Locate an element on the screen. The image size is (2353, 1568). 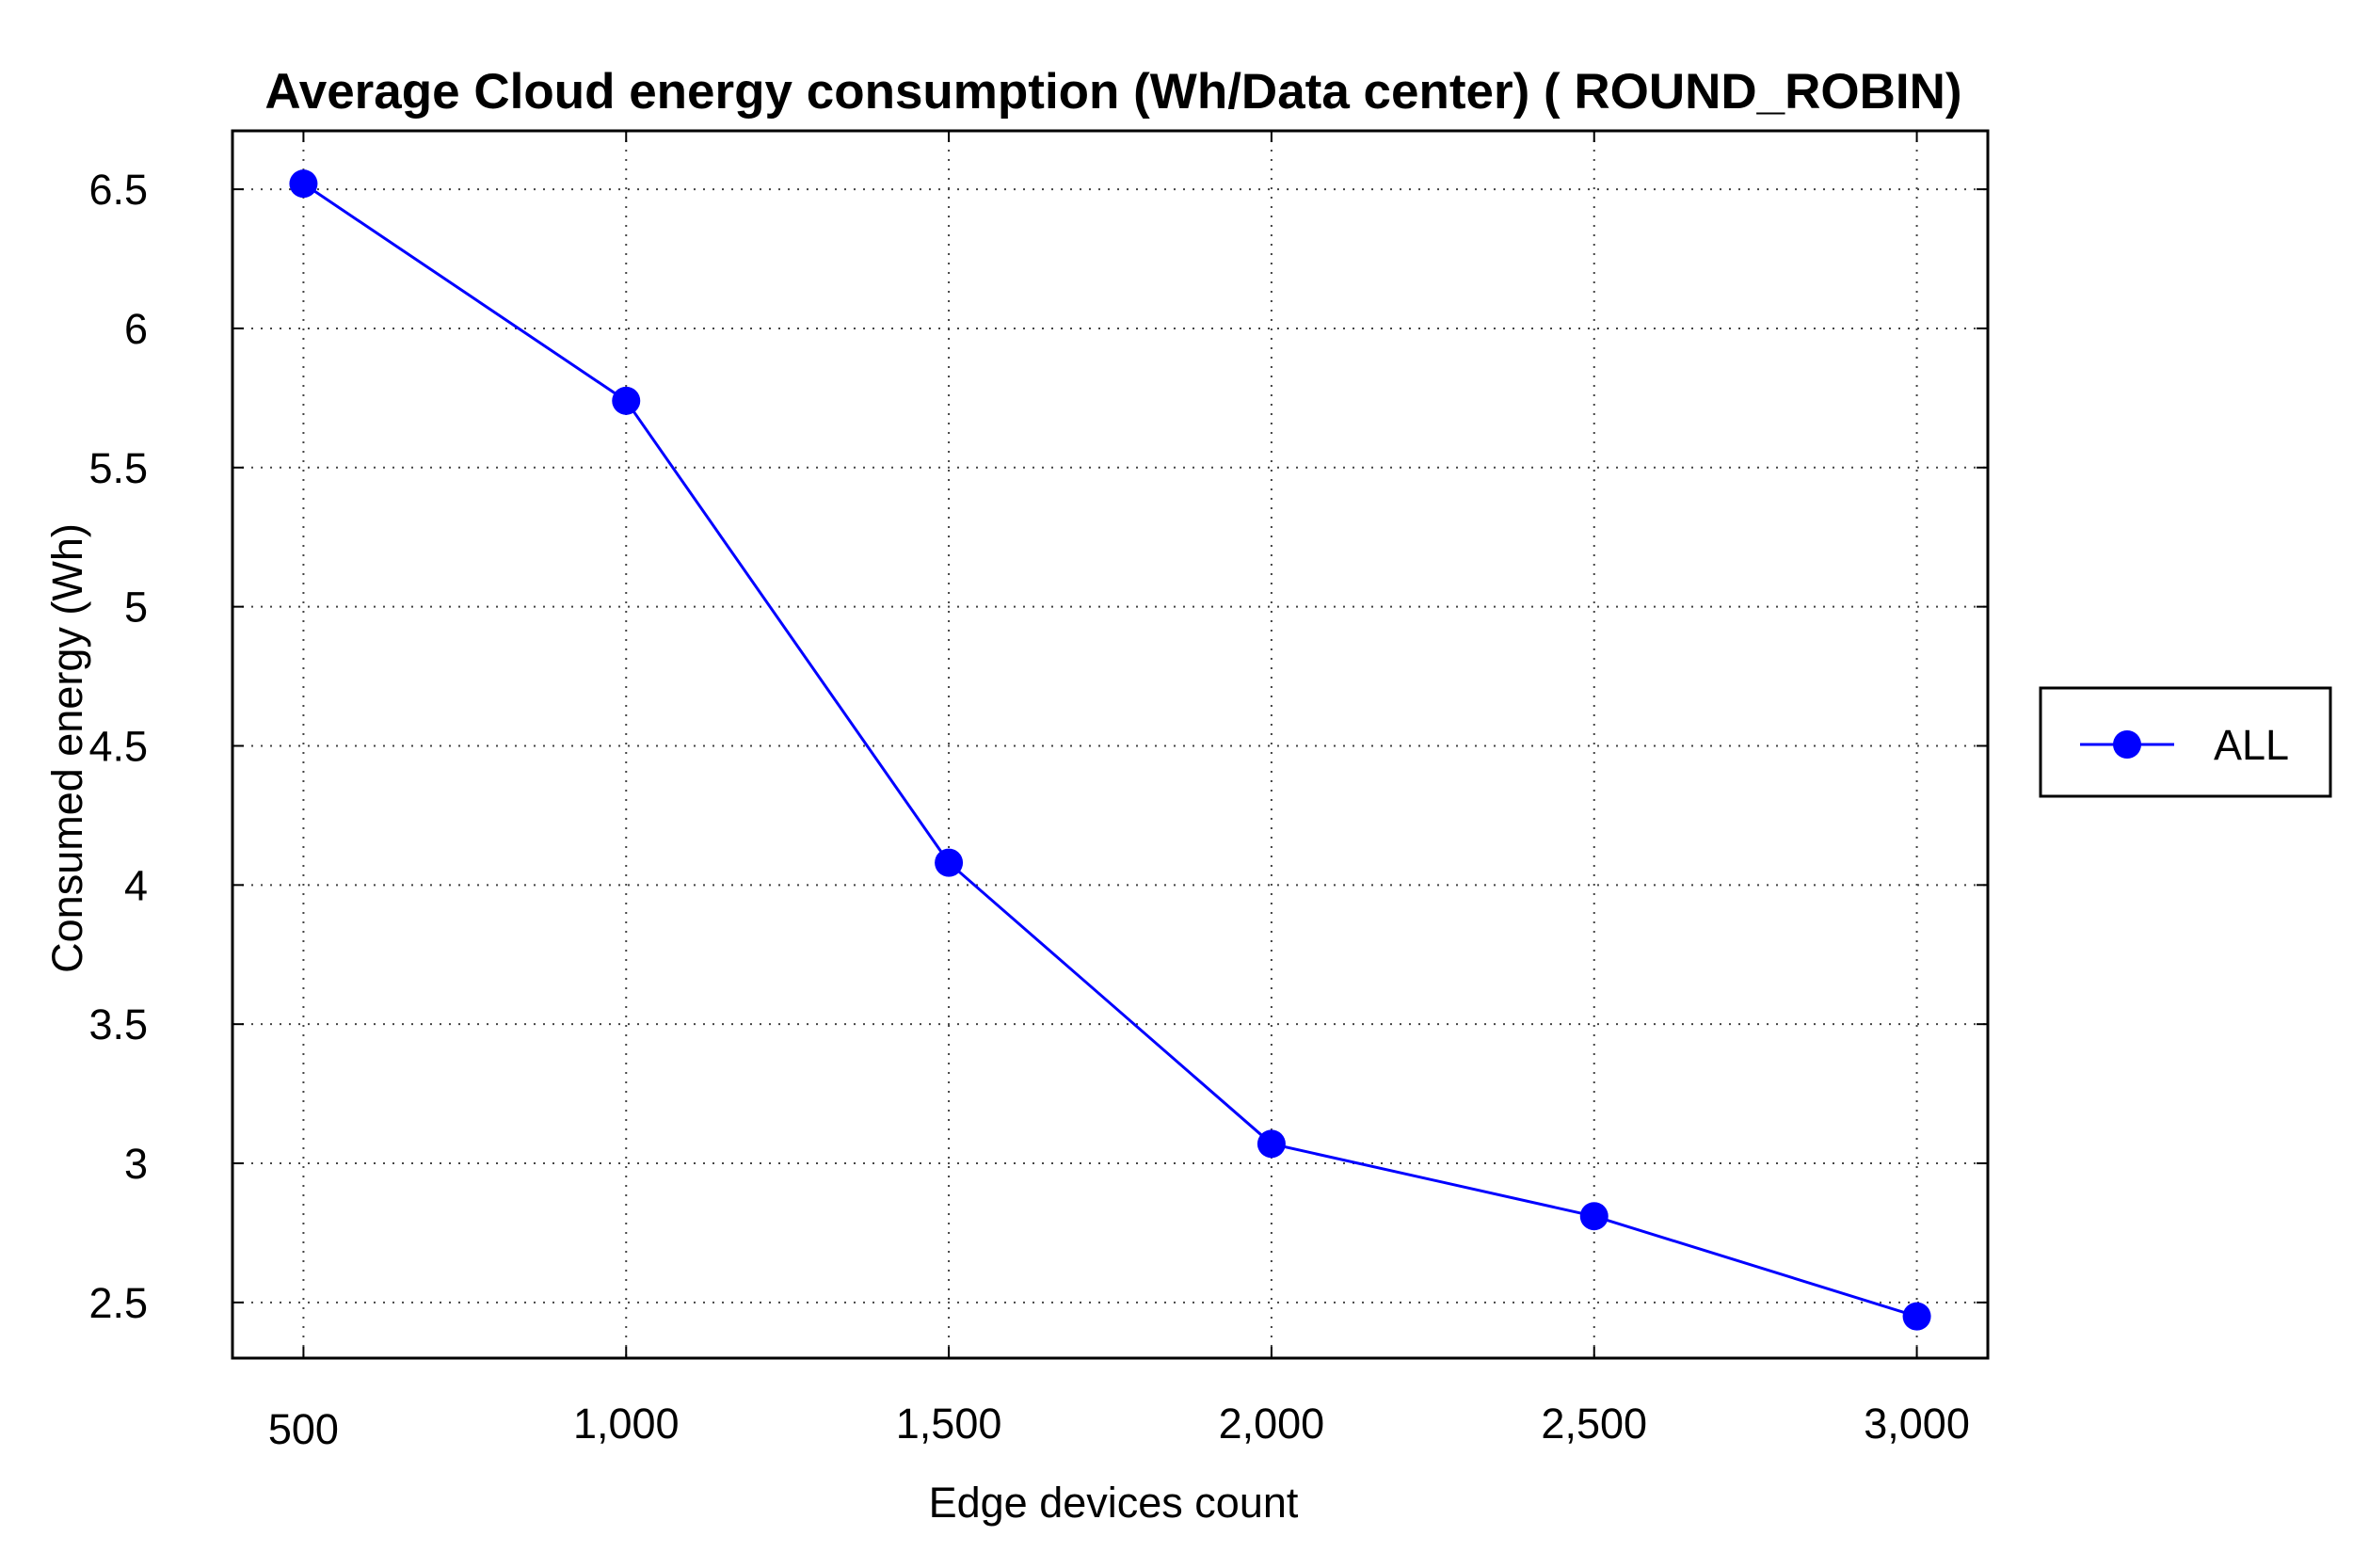
x-tick-label: 500 is located at coordinates (303, 1429).